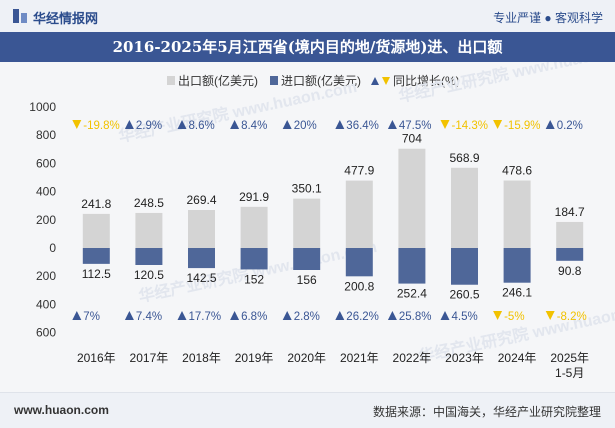  I want to click on y-tick-label: 0, so click(52, 248).